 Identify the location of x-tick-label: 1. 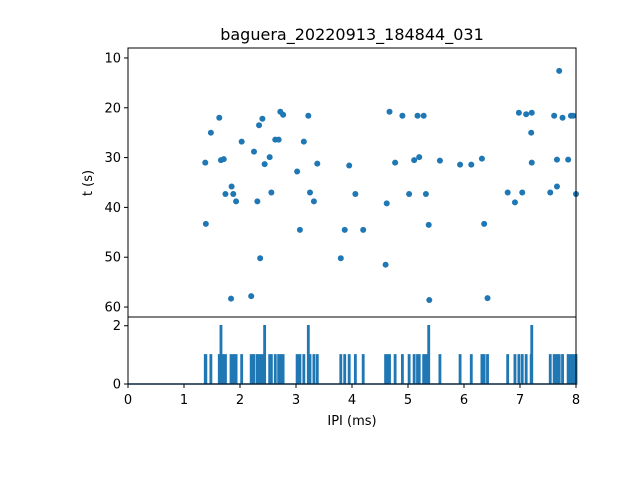
(184, 400).